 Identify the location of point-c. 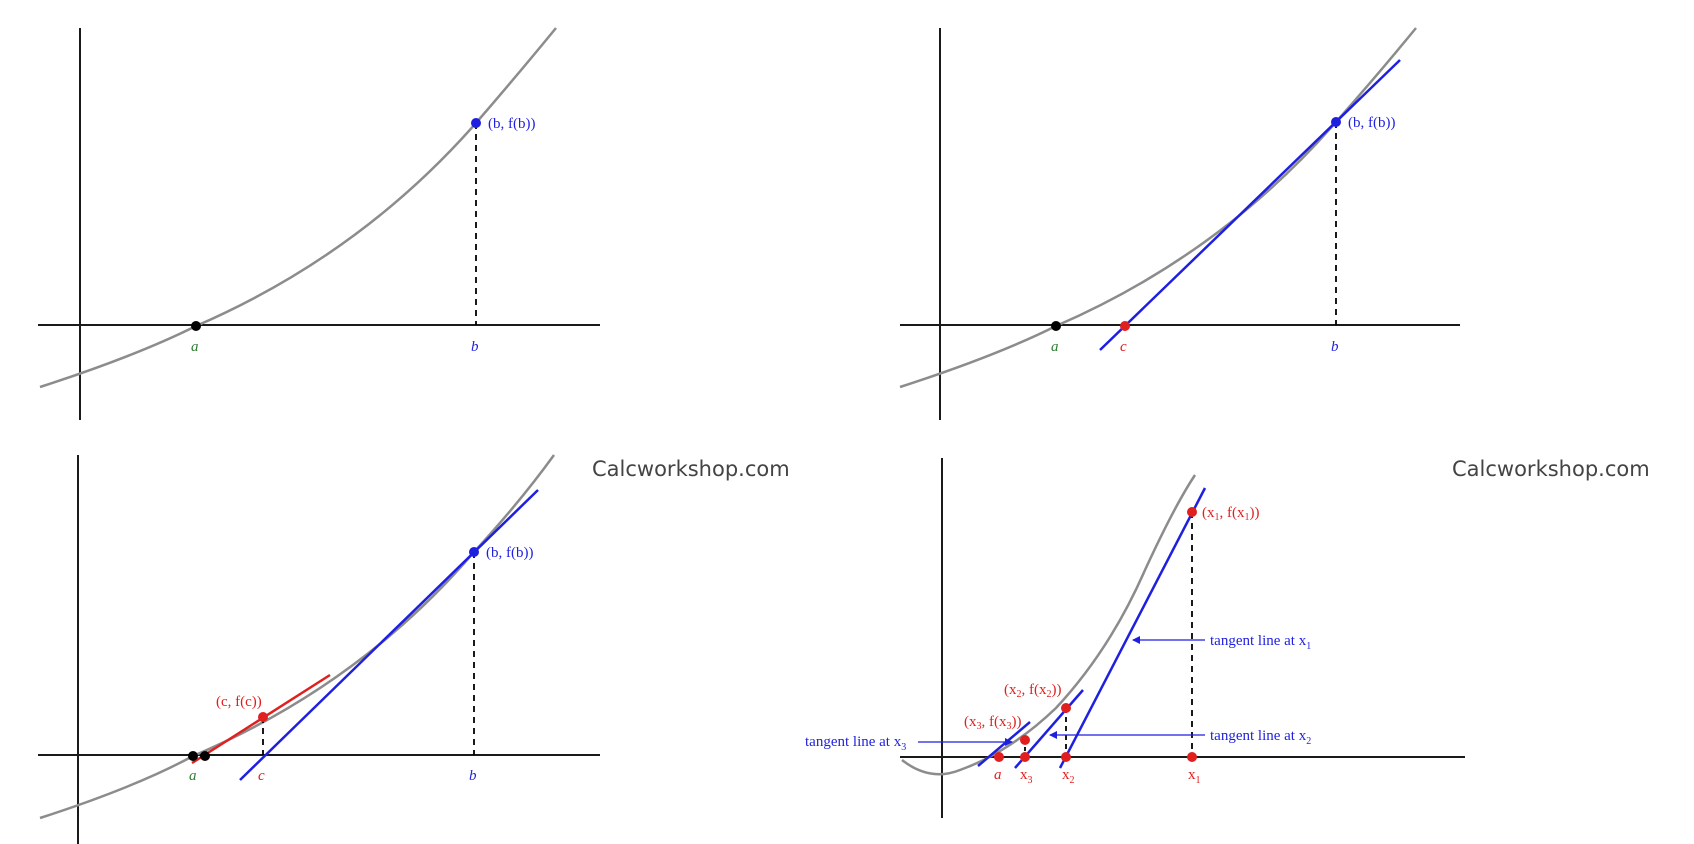
(1125, 326).